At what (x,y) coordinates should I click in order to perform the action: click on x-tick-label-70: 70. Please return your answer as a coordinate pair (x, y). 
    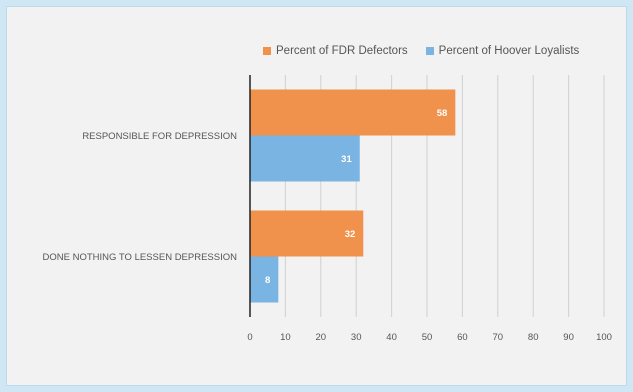
    Looking at the image, I should click on (498, 337).